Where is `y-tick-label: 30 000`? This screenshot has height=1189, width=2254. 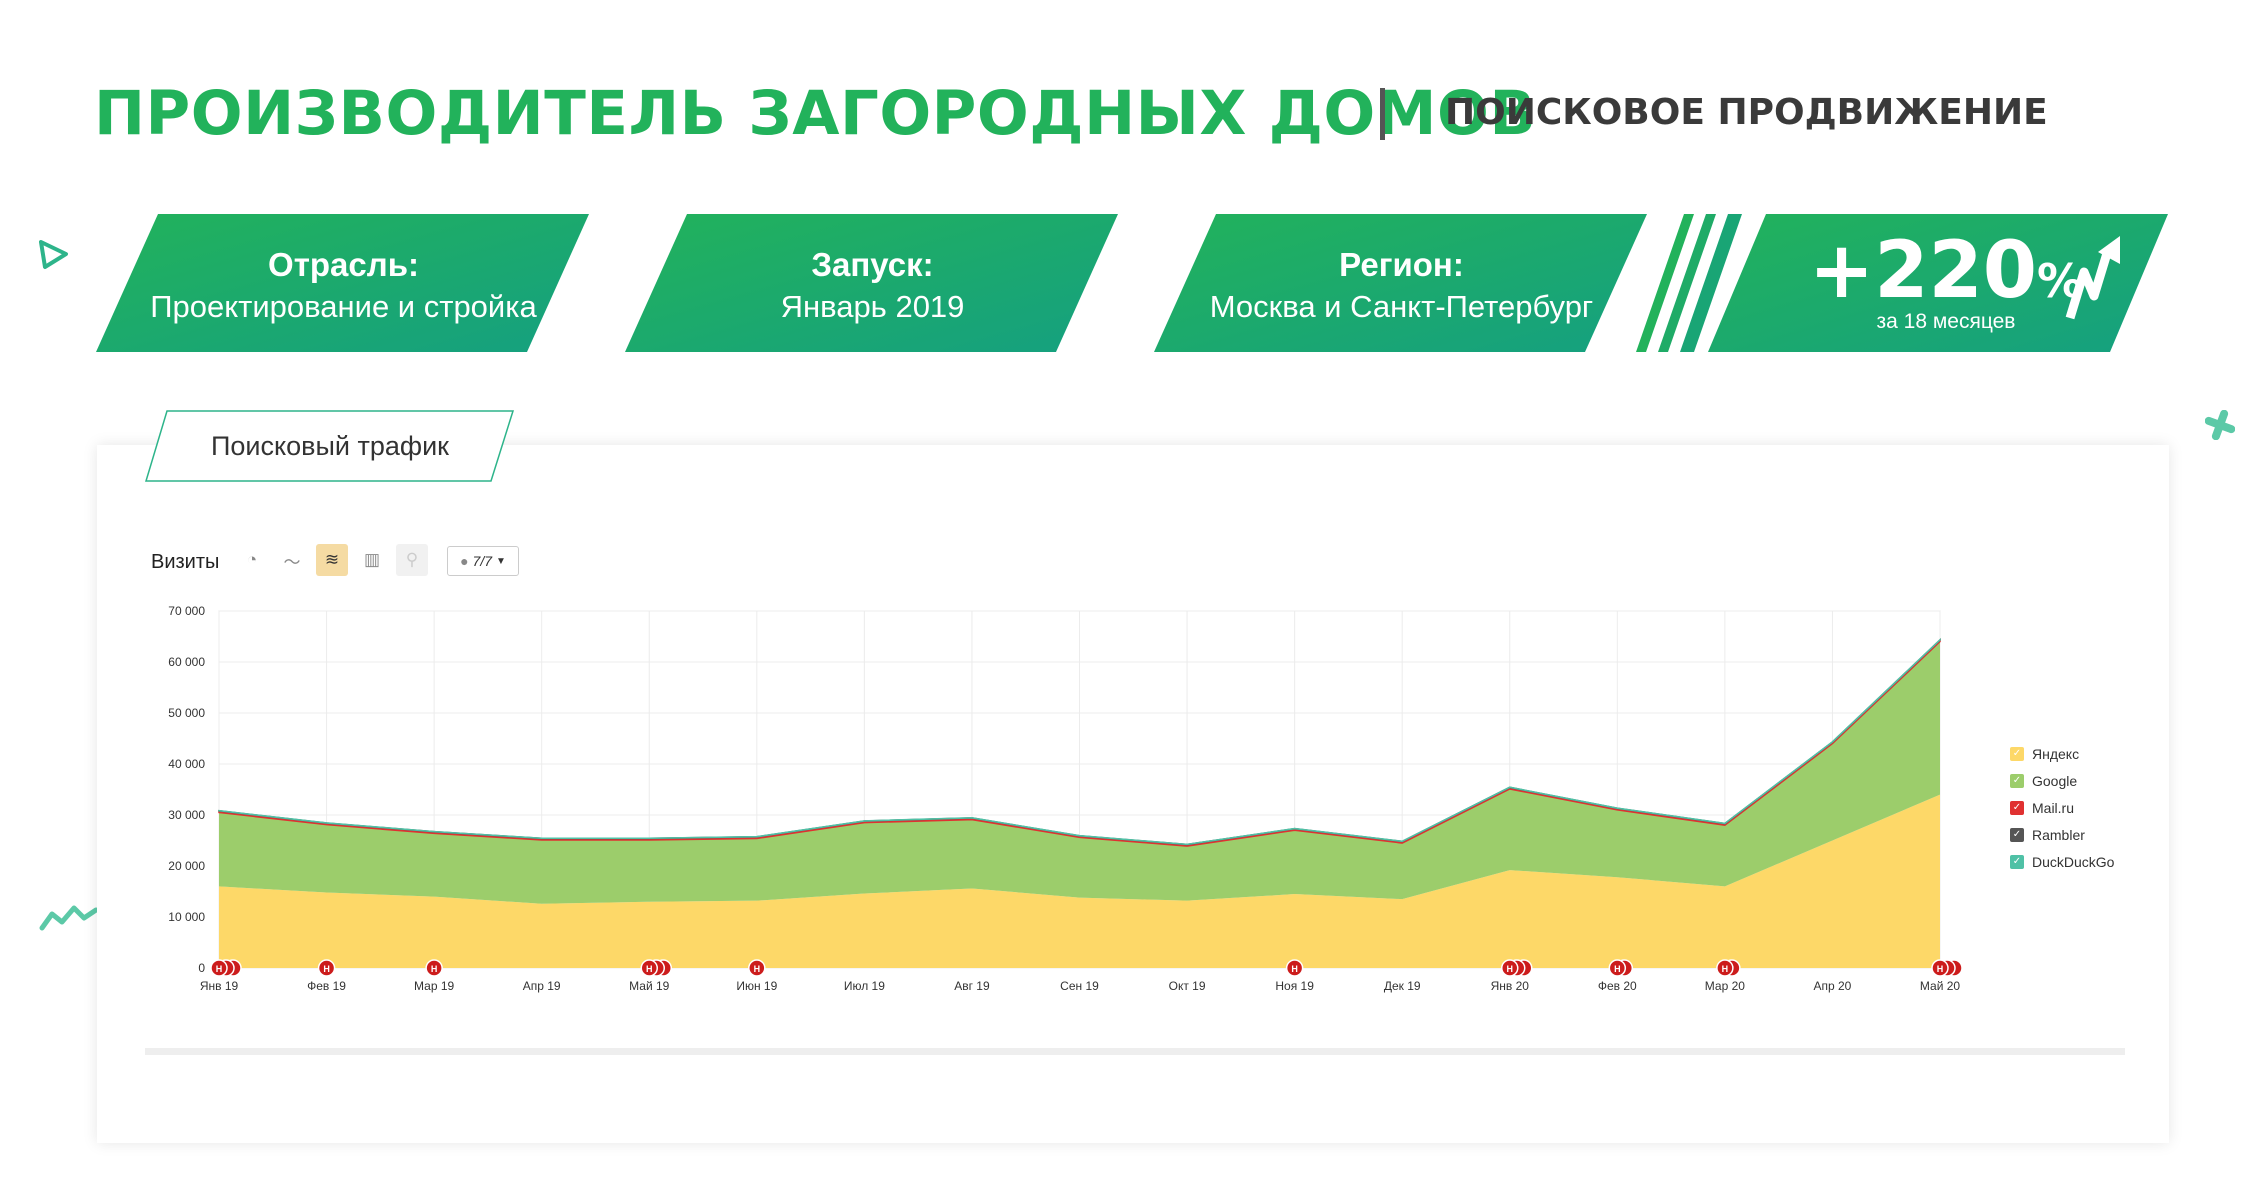 y-tick-label: 30 000 is located at coordinates (186, 815).